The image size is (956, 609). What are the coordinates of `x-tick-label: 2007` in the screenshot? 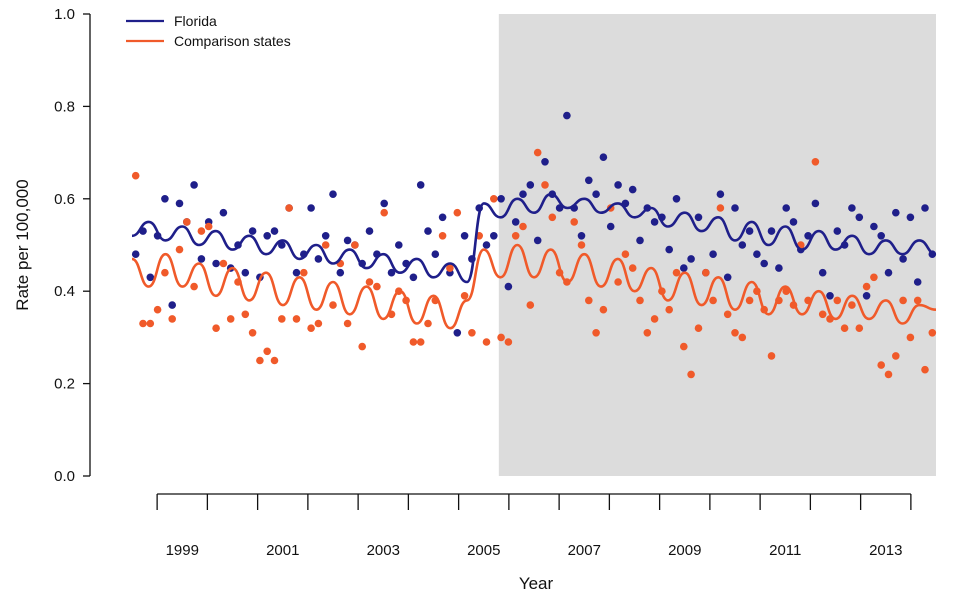 It's located at (584, 550).